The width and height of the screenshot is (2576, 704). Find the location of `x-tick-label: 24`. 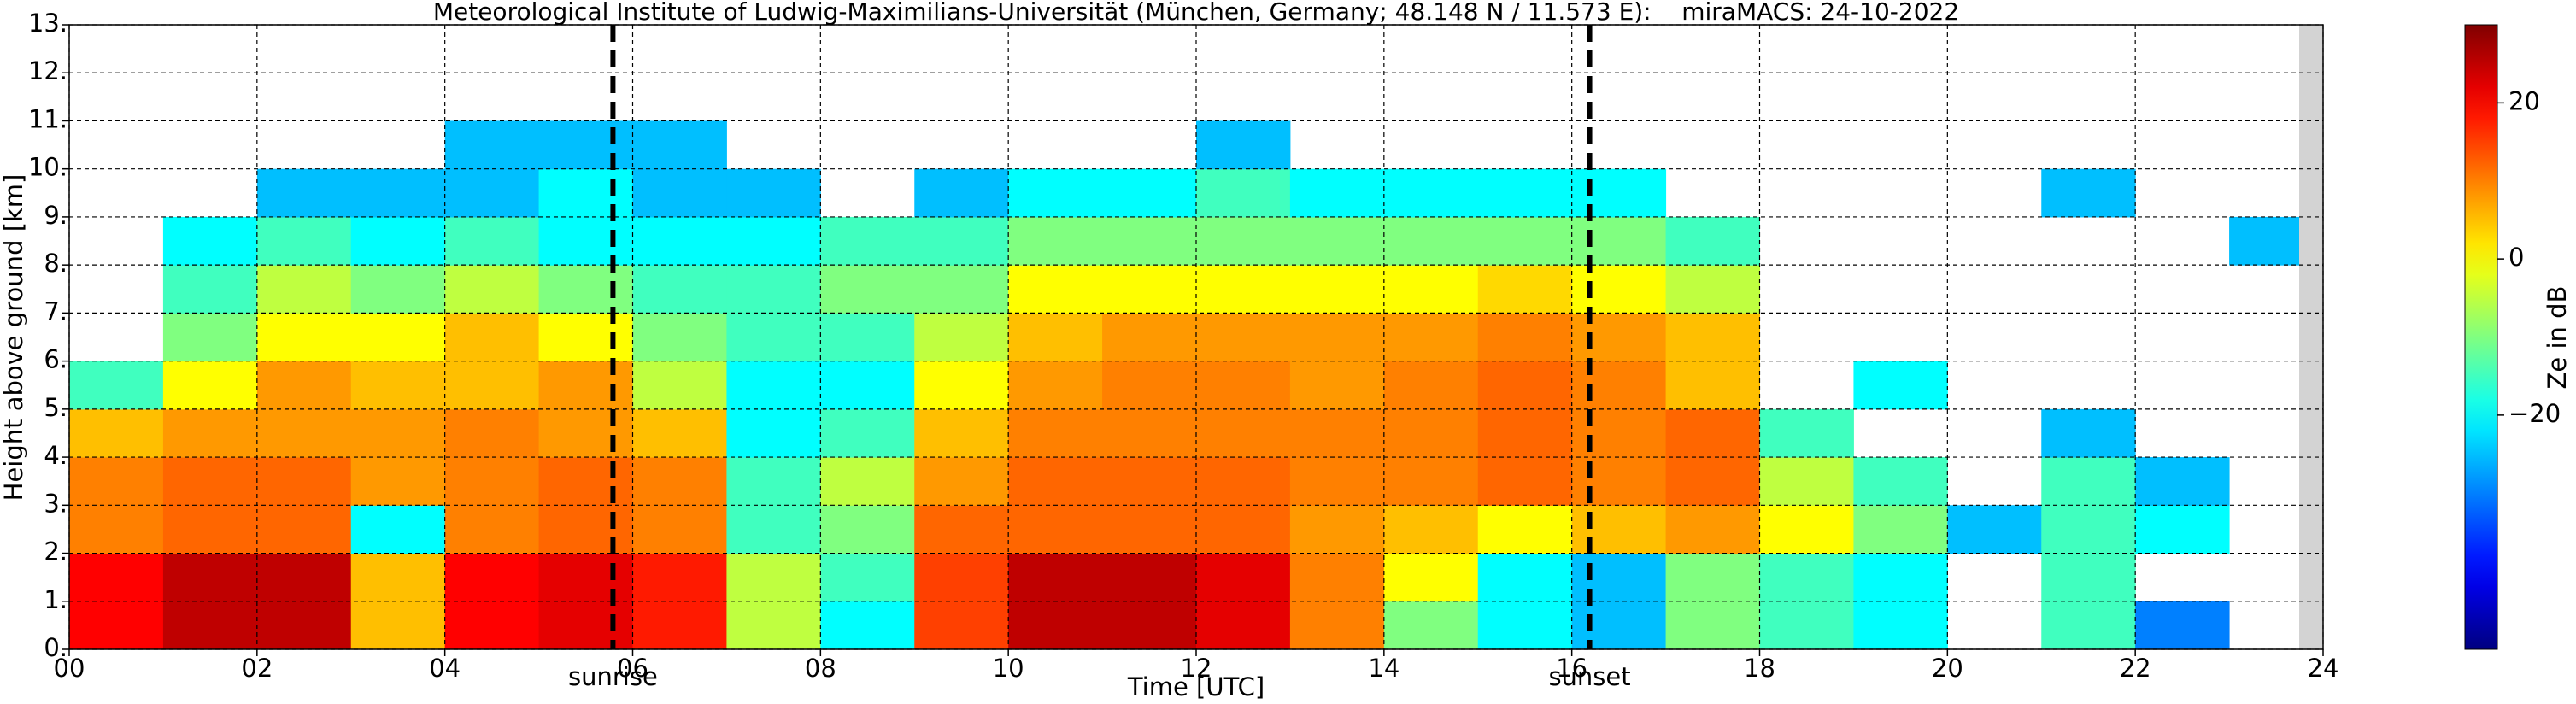

x-tick-label: 24 is located at coordinates (2323, 668).